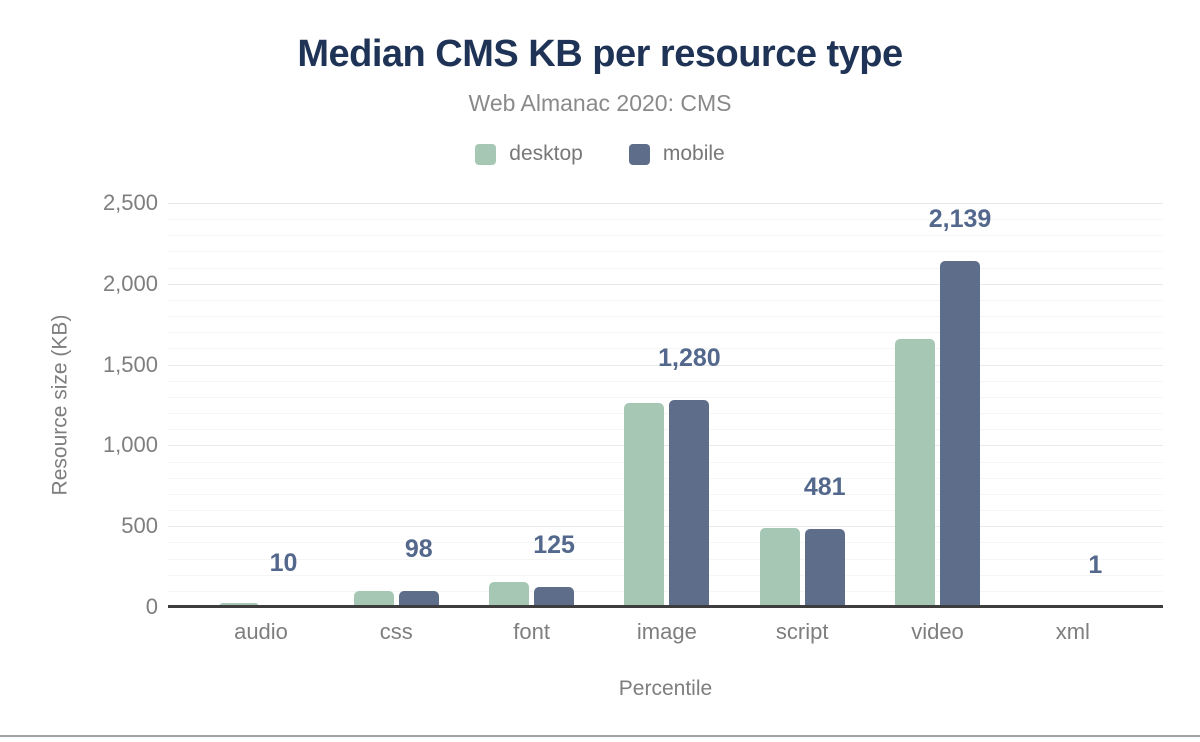 The width and height of the screenshot is (1200, 742). Describe the element at coordinates (693, 153) in the screenshot. I see `legend-label-mobile: mobile` at that location.